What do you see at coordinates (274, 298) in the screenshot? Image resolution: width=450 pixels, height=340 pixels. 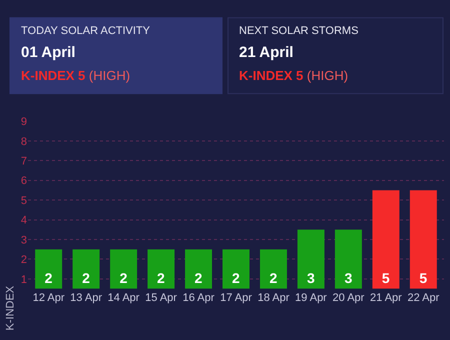 I see `x-tick-label: 18 Apr` at bounding box center [274, 298].